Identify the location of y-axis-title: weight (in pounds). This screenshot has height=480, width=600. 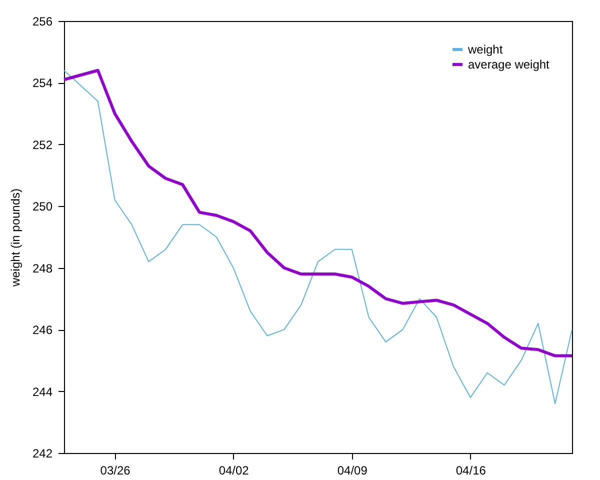
(15, 238).